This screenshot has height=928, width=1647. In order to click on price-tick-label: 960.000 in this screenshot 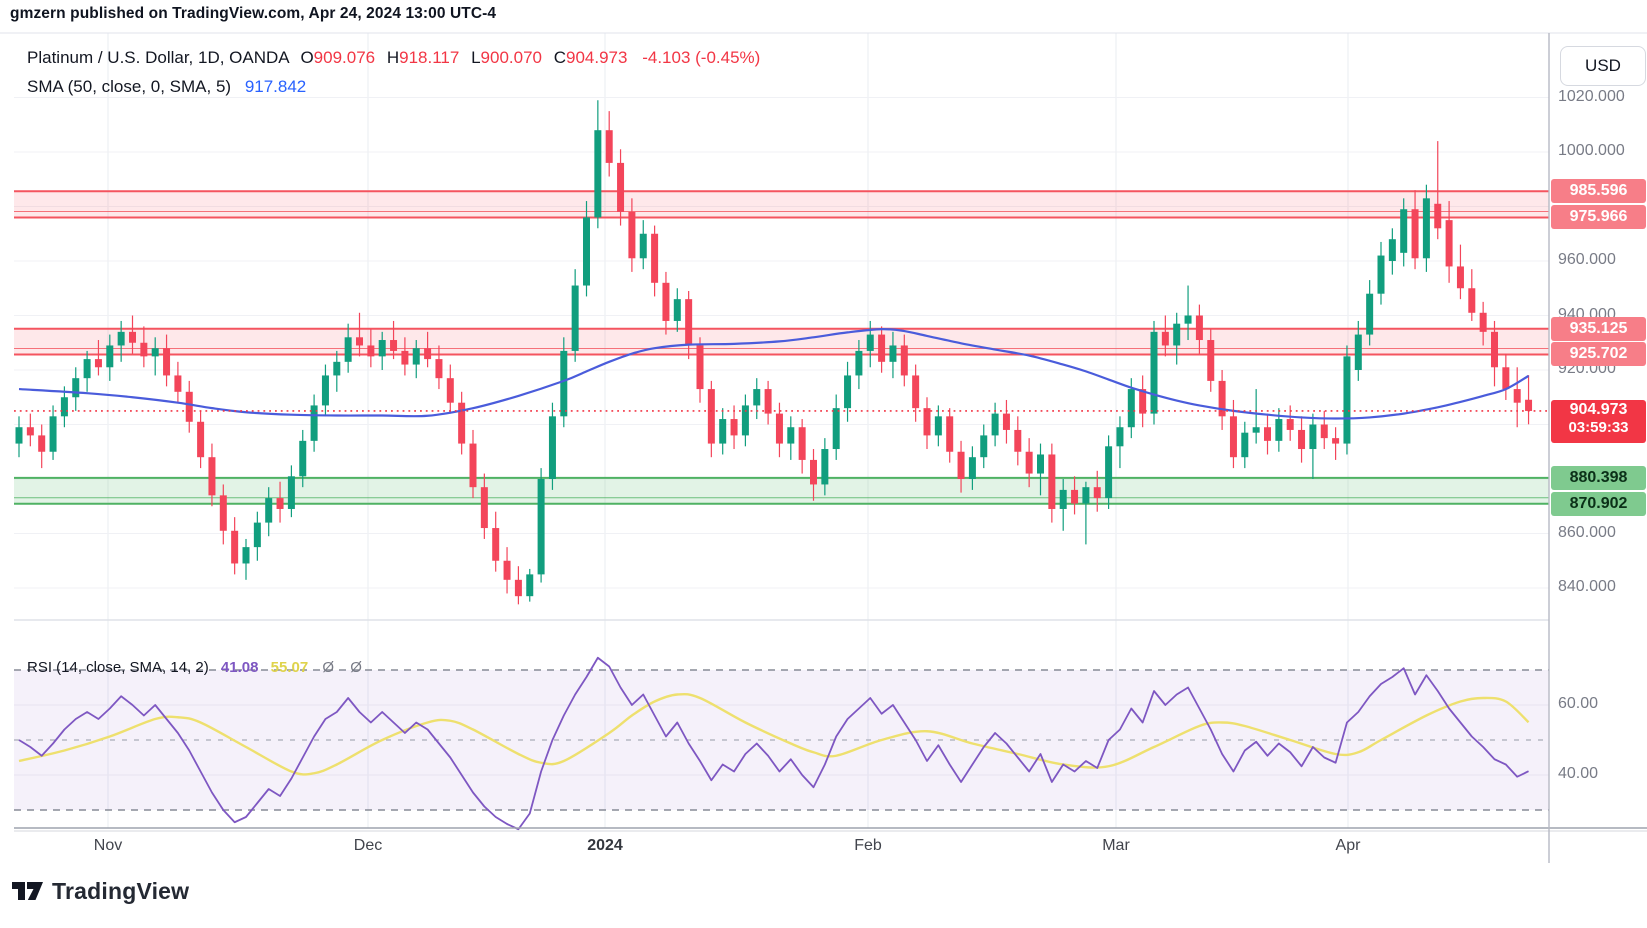, I will do `click(1587, 259)`.